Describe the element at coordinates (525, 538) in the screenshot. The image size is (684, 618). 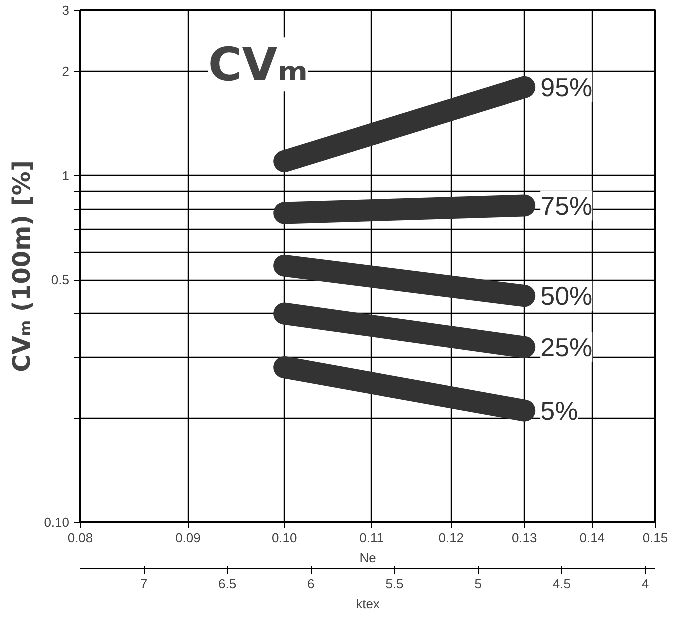
I see `x-tick-label: 0.13` at that location.